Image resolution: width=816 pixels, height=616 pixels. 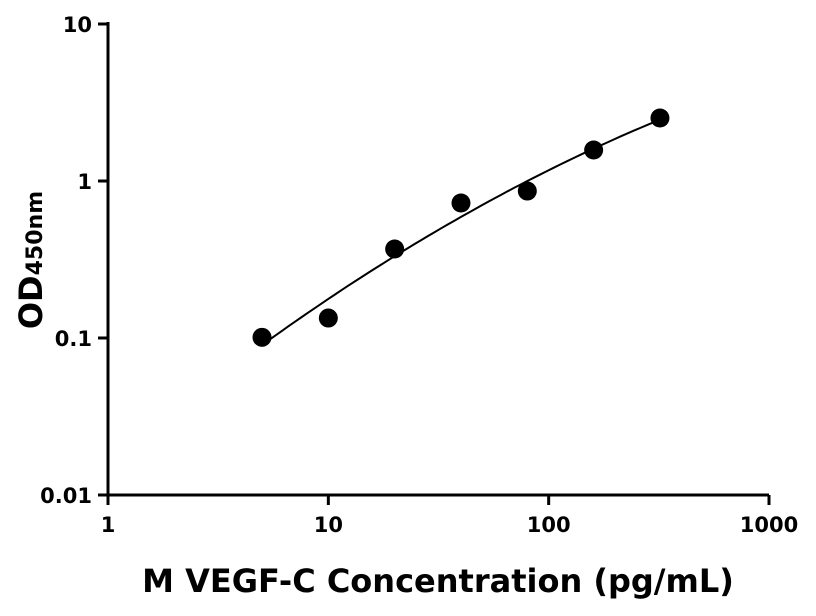 What do you see at coordinates (549, 525) in the screenshot?
I see `x-tick-label: 100` at bounding box center [549, 525].